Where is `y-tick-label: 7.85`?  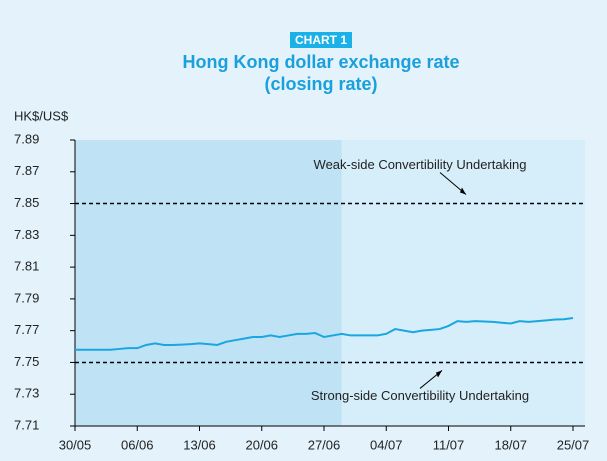
y-tick-label: 7.85 is located at coordinates (26, 202).